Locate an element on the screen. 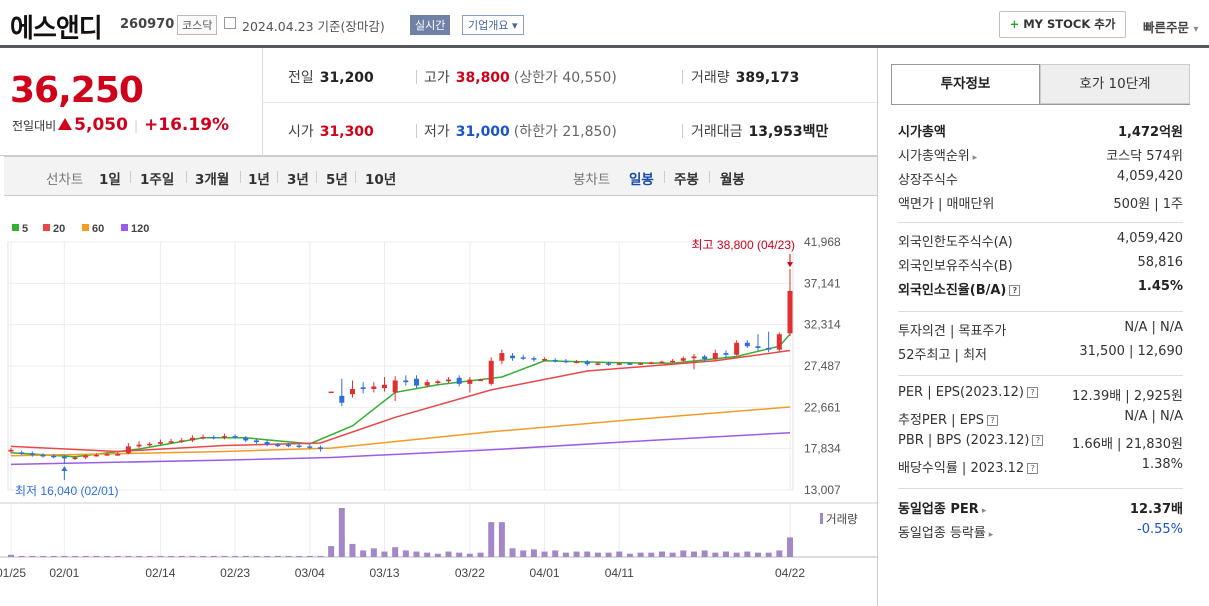  my-stock-add-button: + MY STOCK 추가 is located at coordinates (1062, 24).